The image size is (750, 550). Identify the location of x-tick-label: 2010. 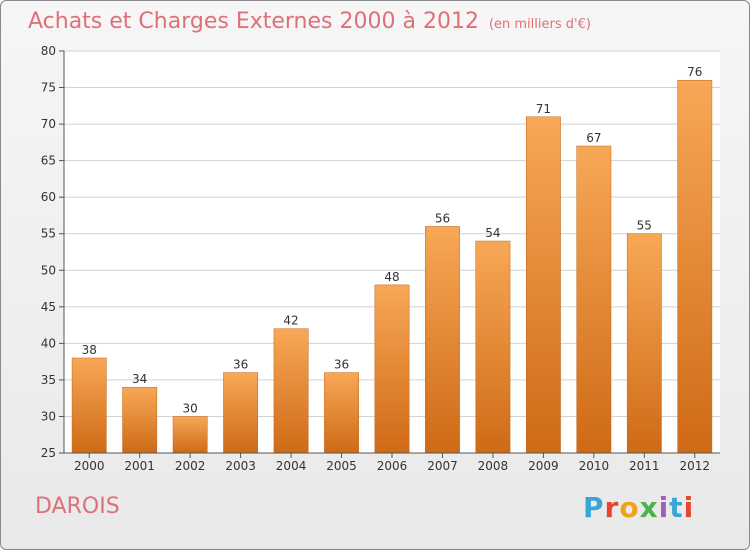
(594, 466).